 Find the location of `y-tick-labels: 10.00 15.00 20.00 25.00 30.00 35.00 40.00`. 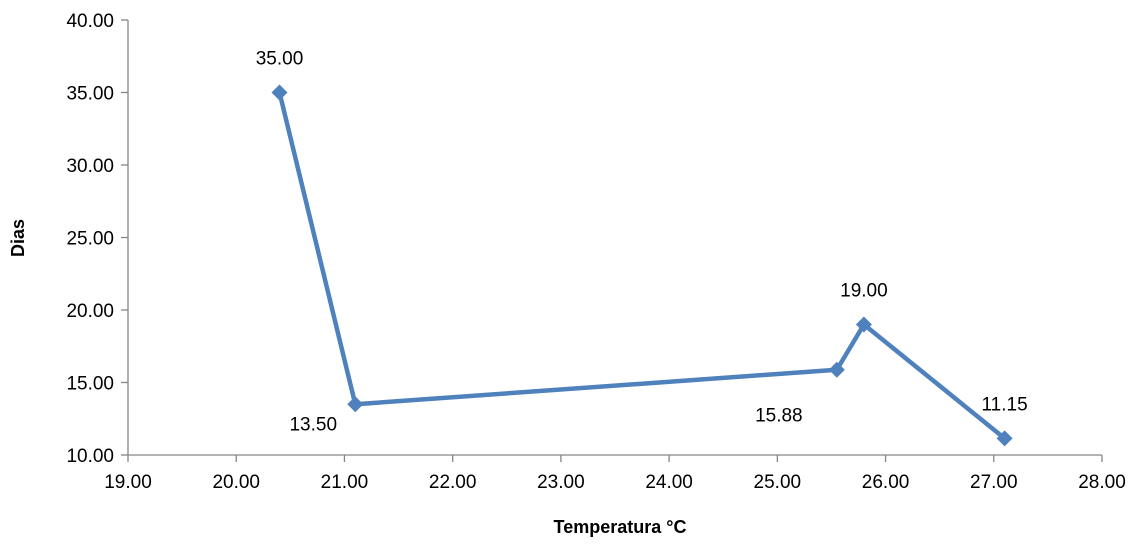

y-tick-labels: 10.00 15.00 20.00 25.00 30.00 35.00 40.00 is located at coordinates (90, 239).